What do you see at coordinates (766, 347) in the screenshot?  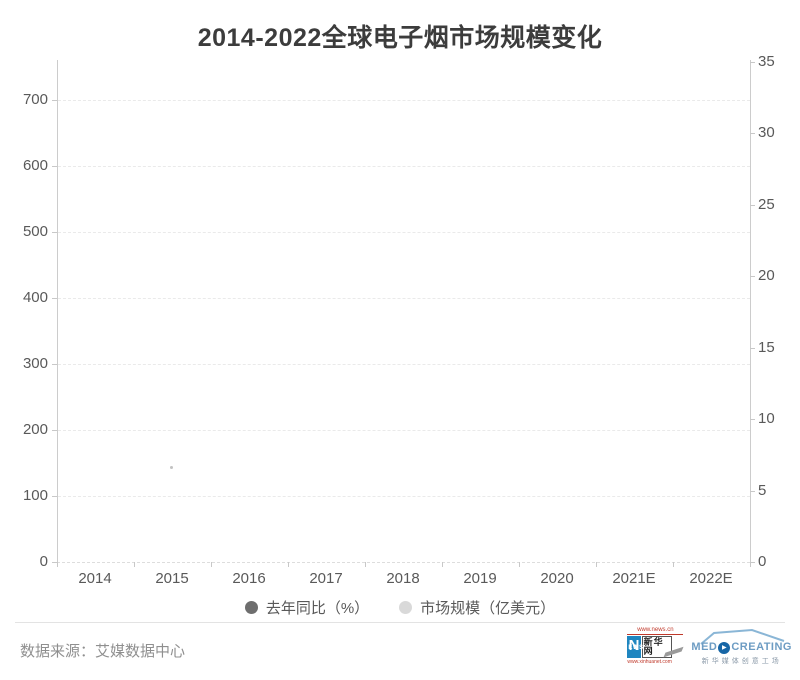 I see `right-axis-label: 15` at bounding box center [766, 347].